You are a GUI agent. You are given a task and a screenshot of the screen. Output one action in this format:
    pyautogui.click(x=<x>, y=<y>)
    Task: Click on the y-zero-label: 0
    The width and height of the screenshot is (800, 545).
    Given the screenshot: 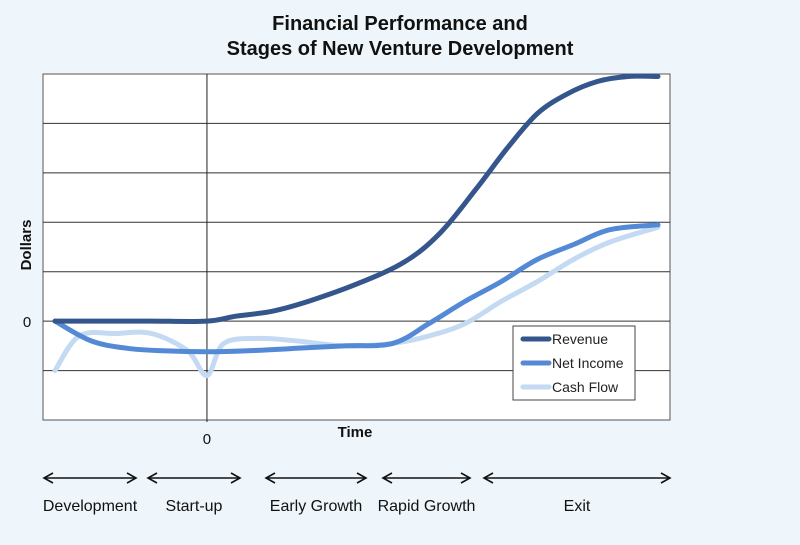 What is the action you would take?
    pyautogui.click(x=27, y=322)
    